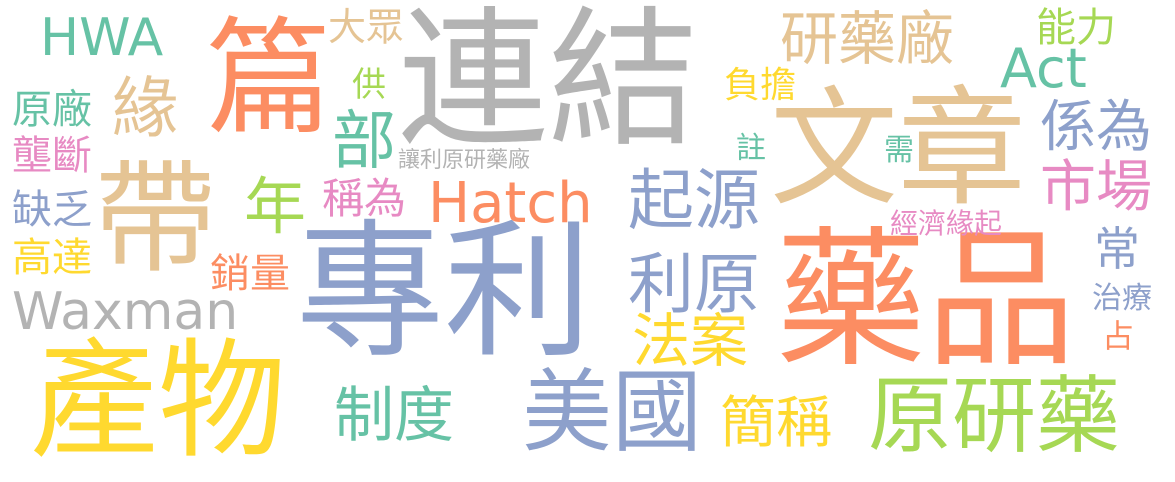  I want to click on word-pian: 篇, so click(269, 78).